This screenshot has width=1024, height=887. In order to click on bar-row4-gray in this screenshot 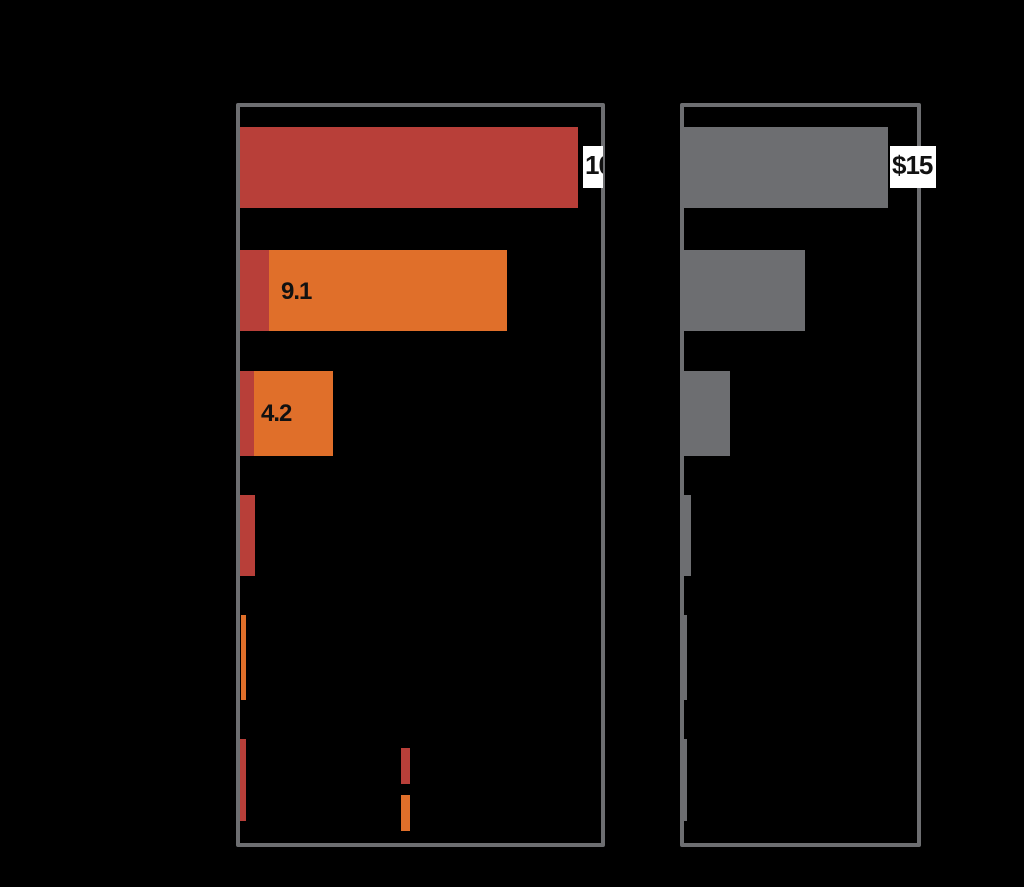, I will do `click(687, 535)`.